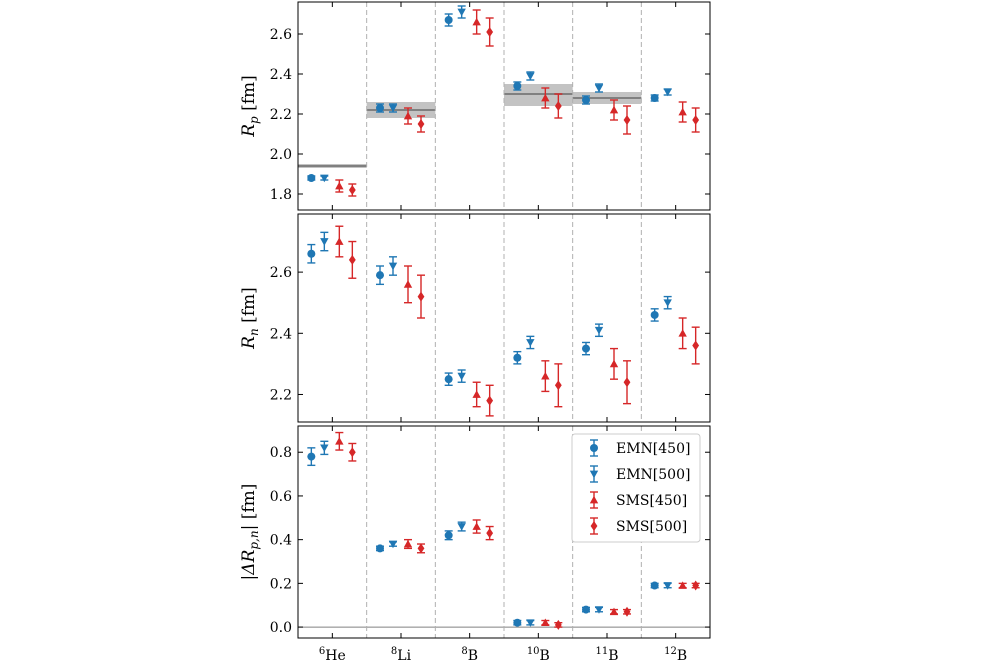 Image resolution: width=1000 pixels, height=666 pixels. Describe the element at coordinates (469, 655) in the screenshot. I see `x-tick-label: 8B` at that location.